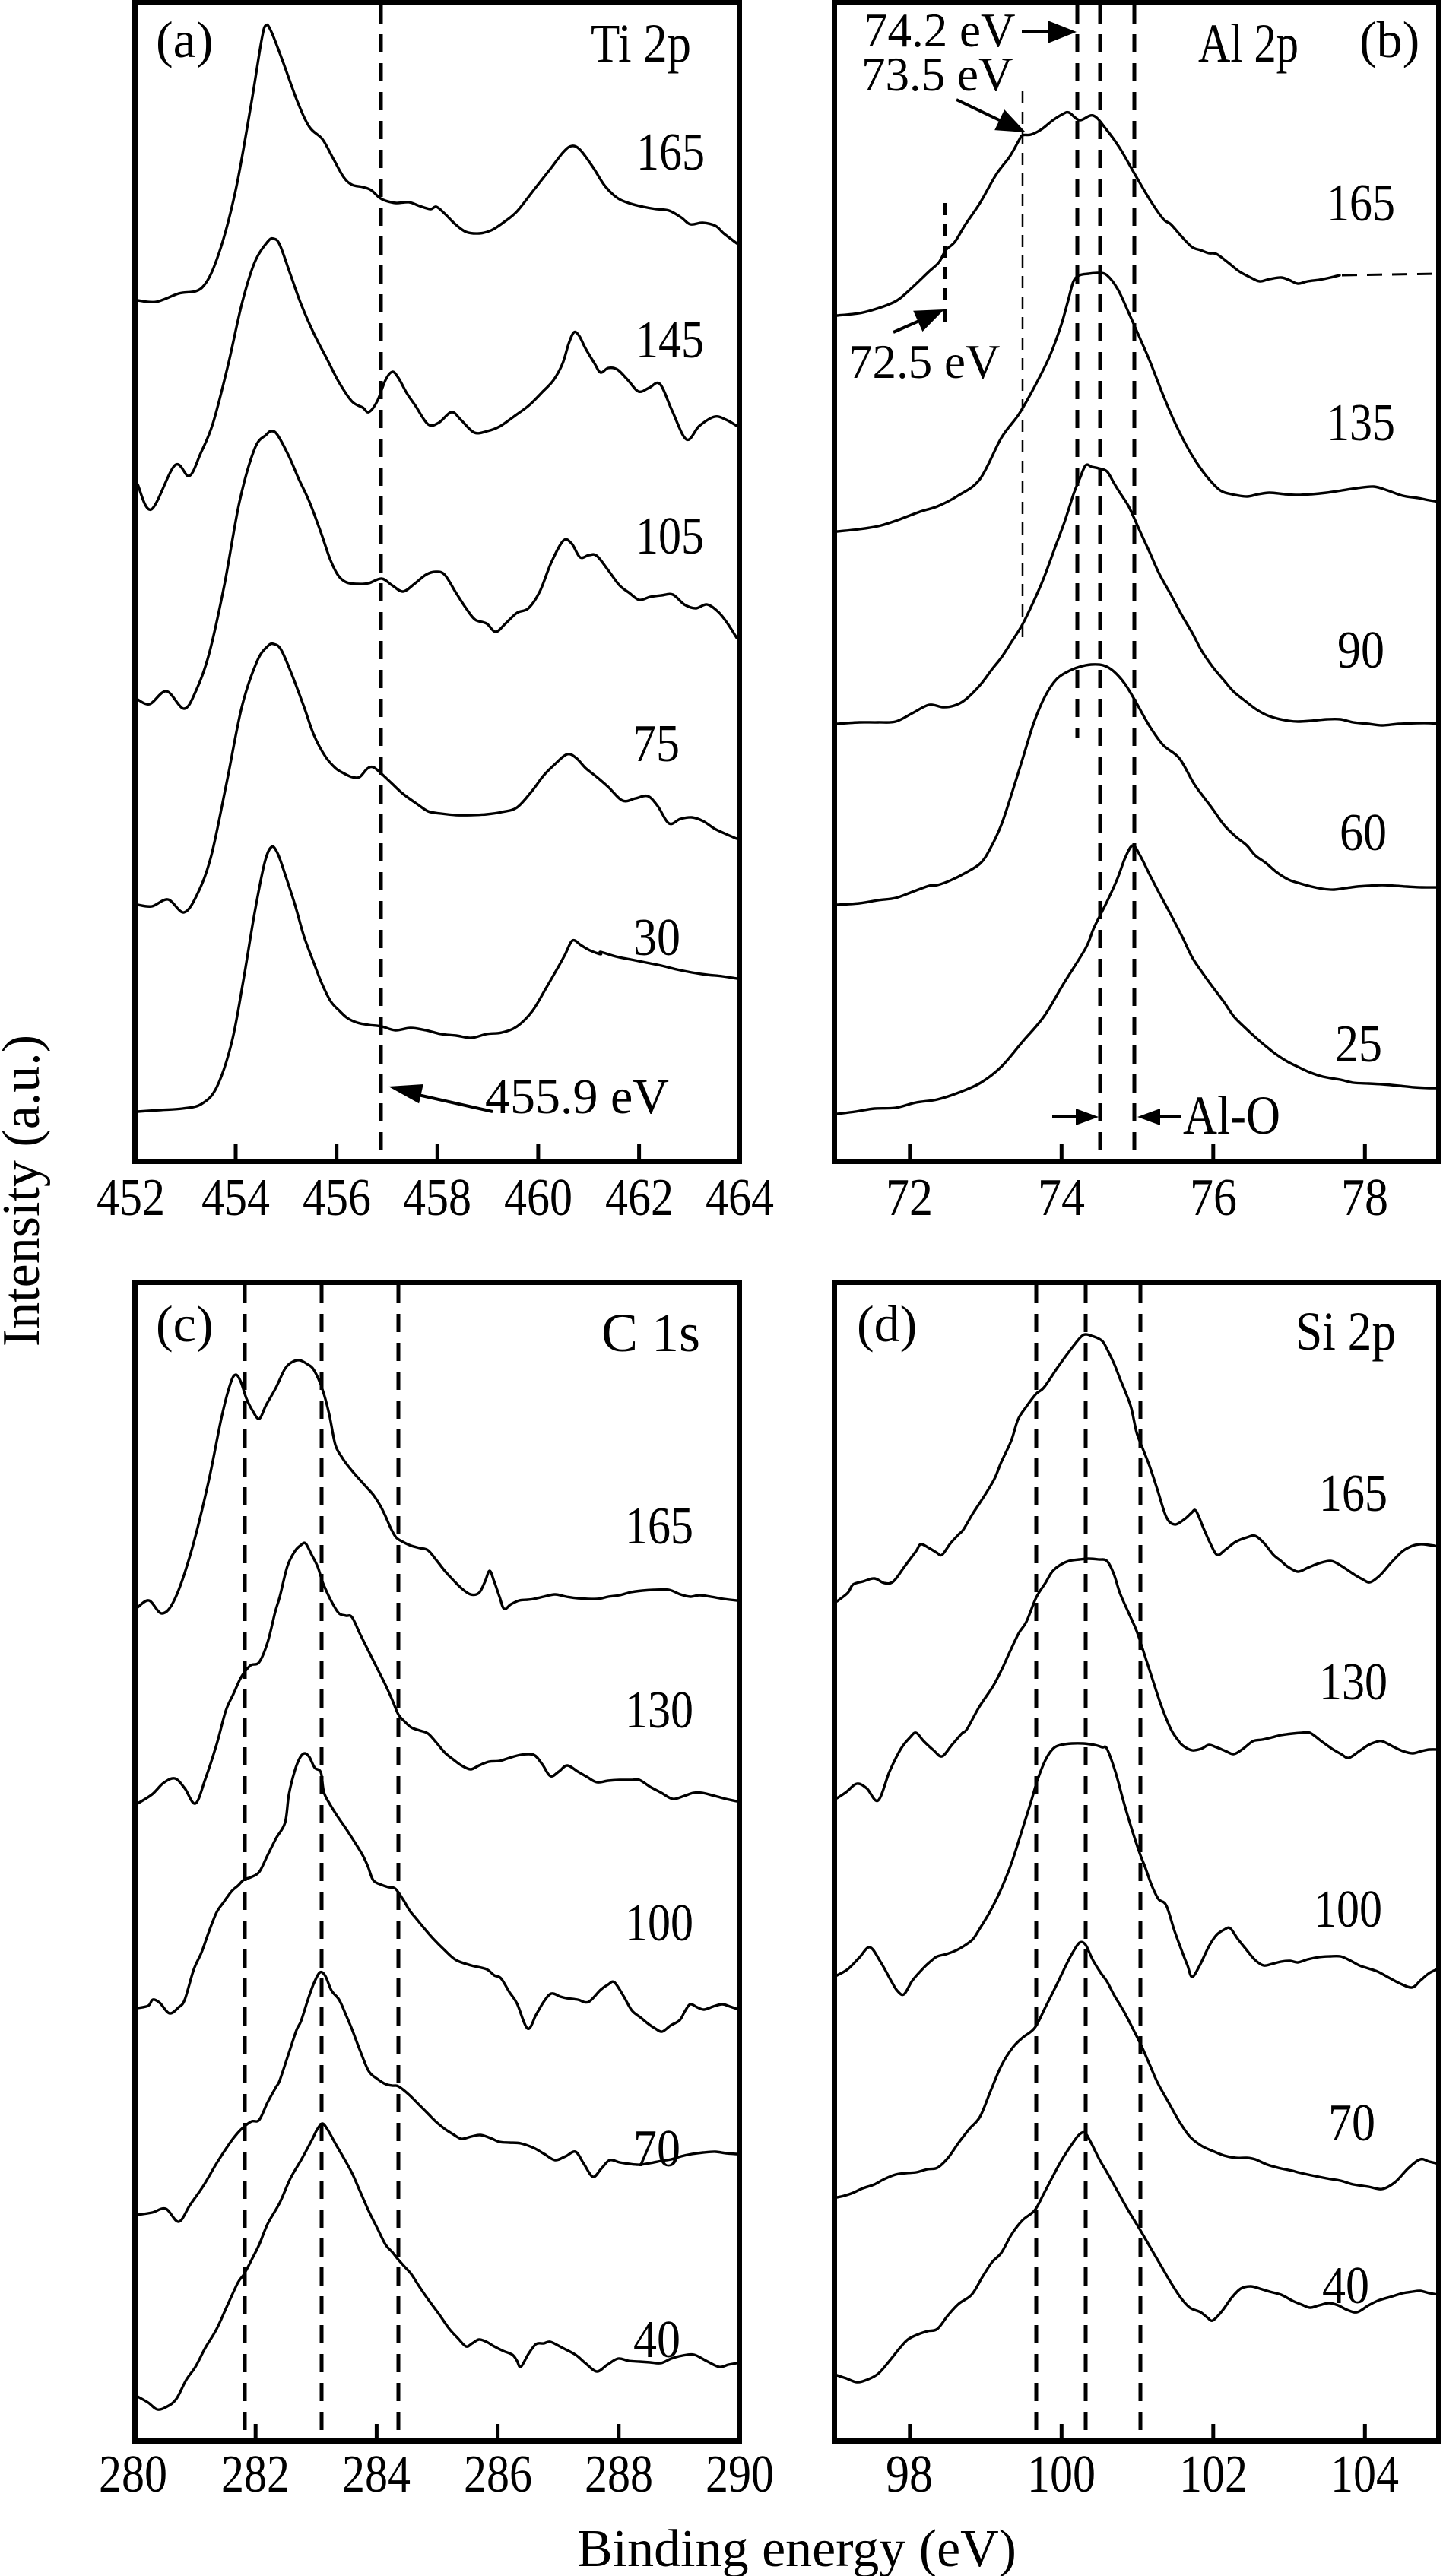 The image size is (1443, 2576). What do you see at coordinates (619, 2475) in the screenshot?
I see `svg-text: 288` at bounding box center [619, 2475].